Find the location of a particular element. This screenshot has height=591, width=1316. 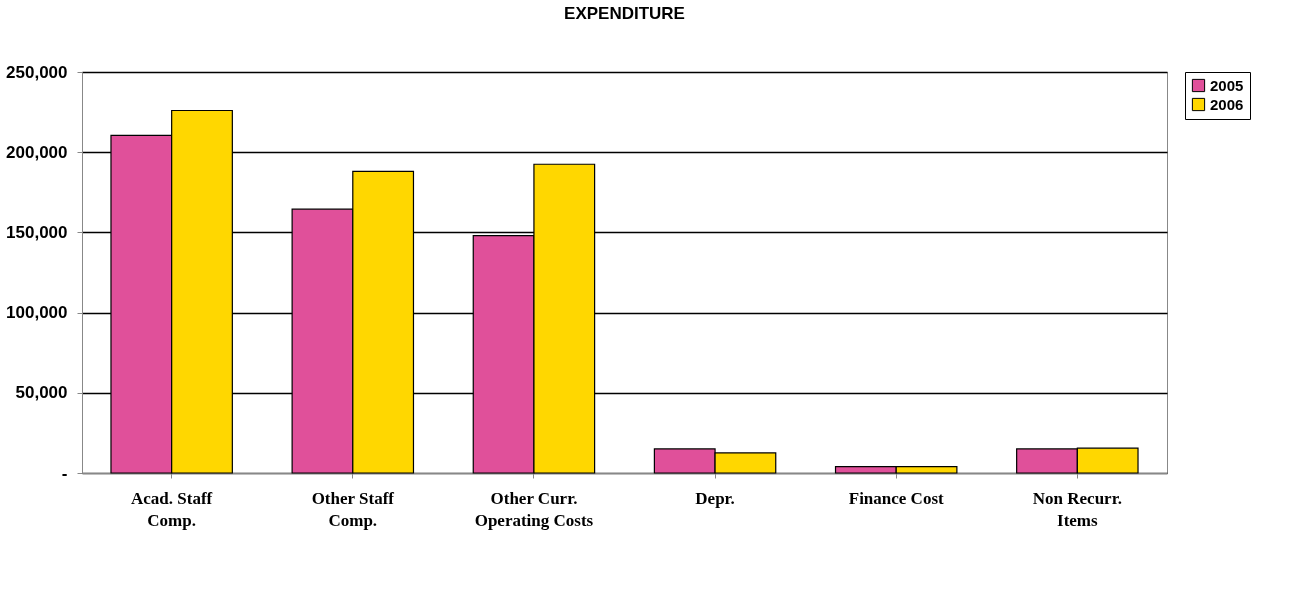

chart-title: EXPENDITURE is located at coordinates (624, 13).